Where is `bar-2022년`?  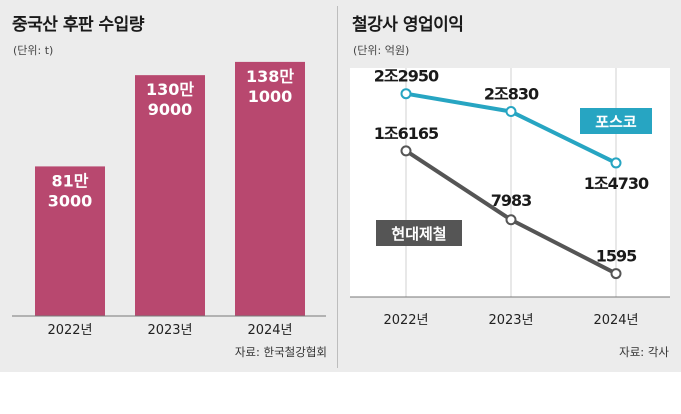 bar-2022년 is located at coordinates (70, 241).